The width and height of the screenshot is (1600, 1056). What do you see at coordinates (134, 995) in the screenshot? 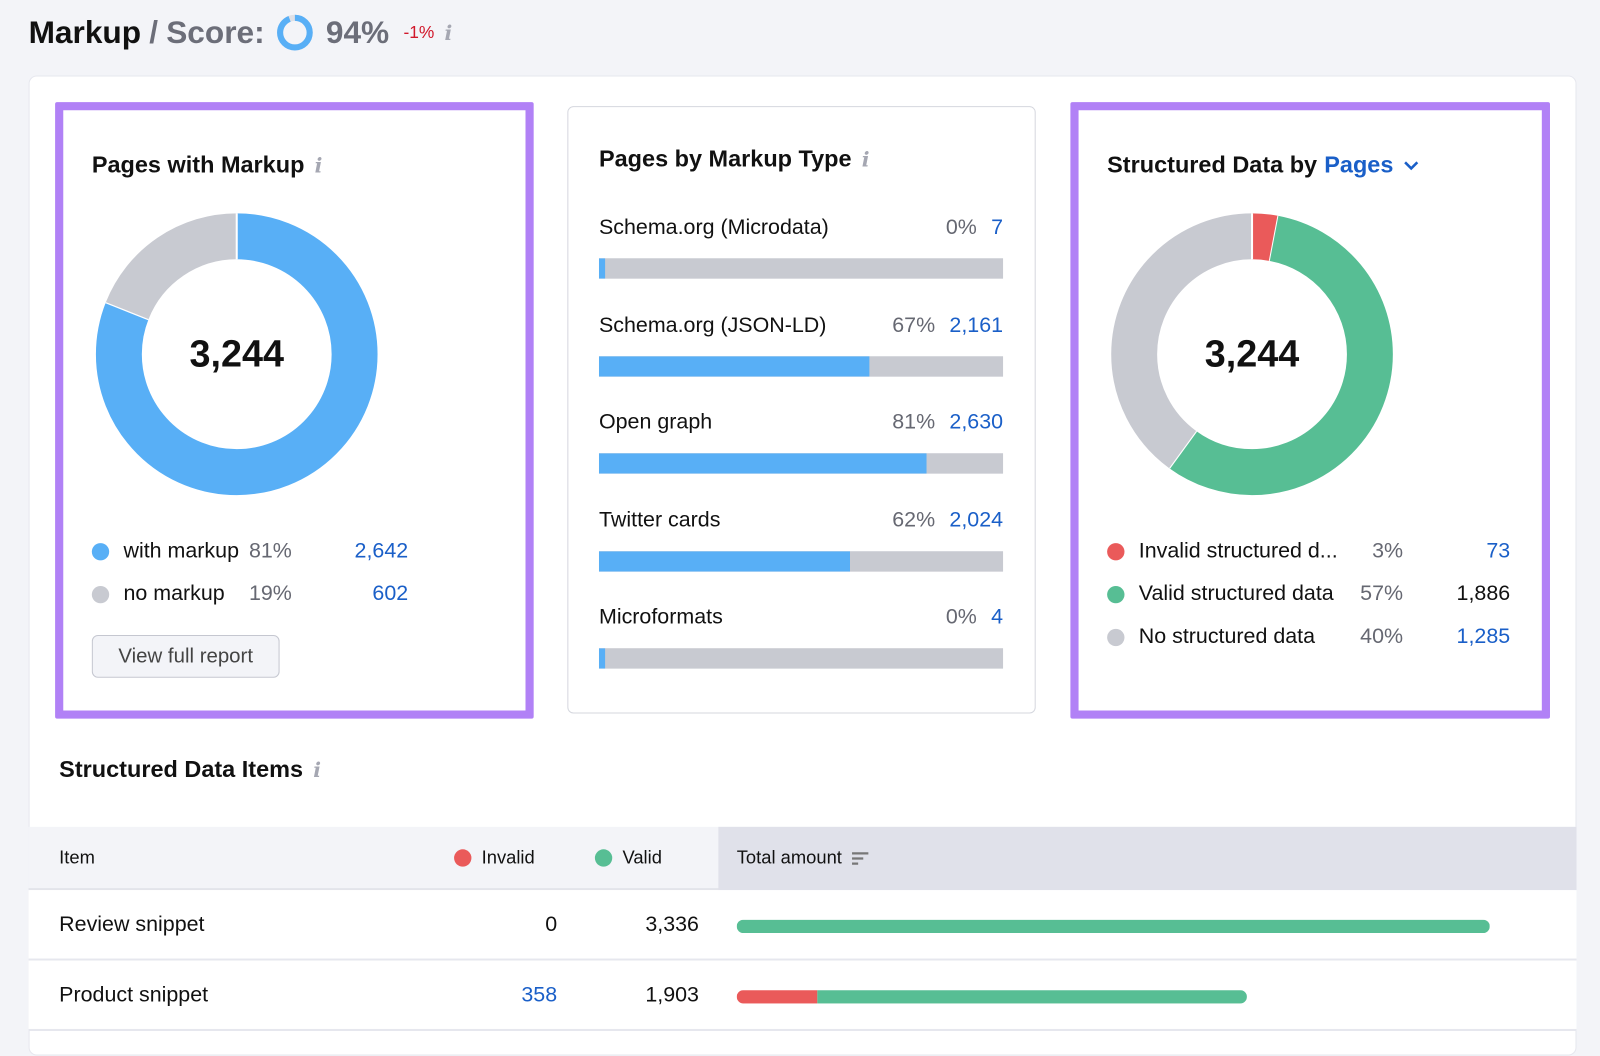
I see `item-name: Product snippet` at bounding box center [134, 995].